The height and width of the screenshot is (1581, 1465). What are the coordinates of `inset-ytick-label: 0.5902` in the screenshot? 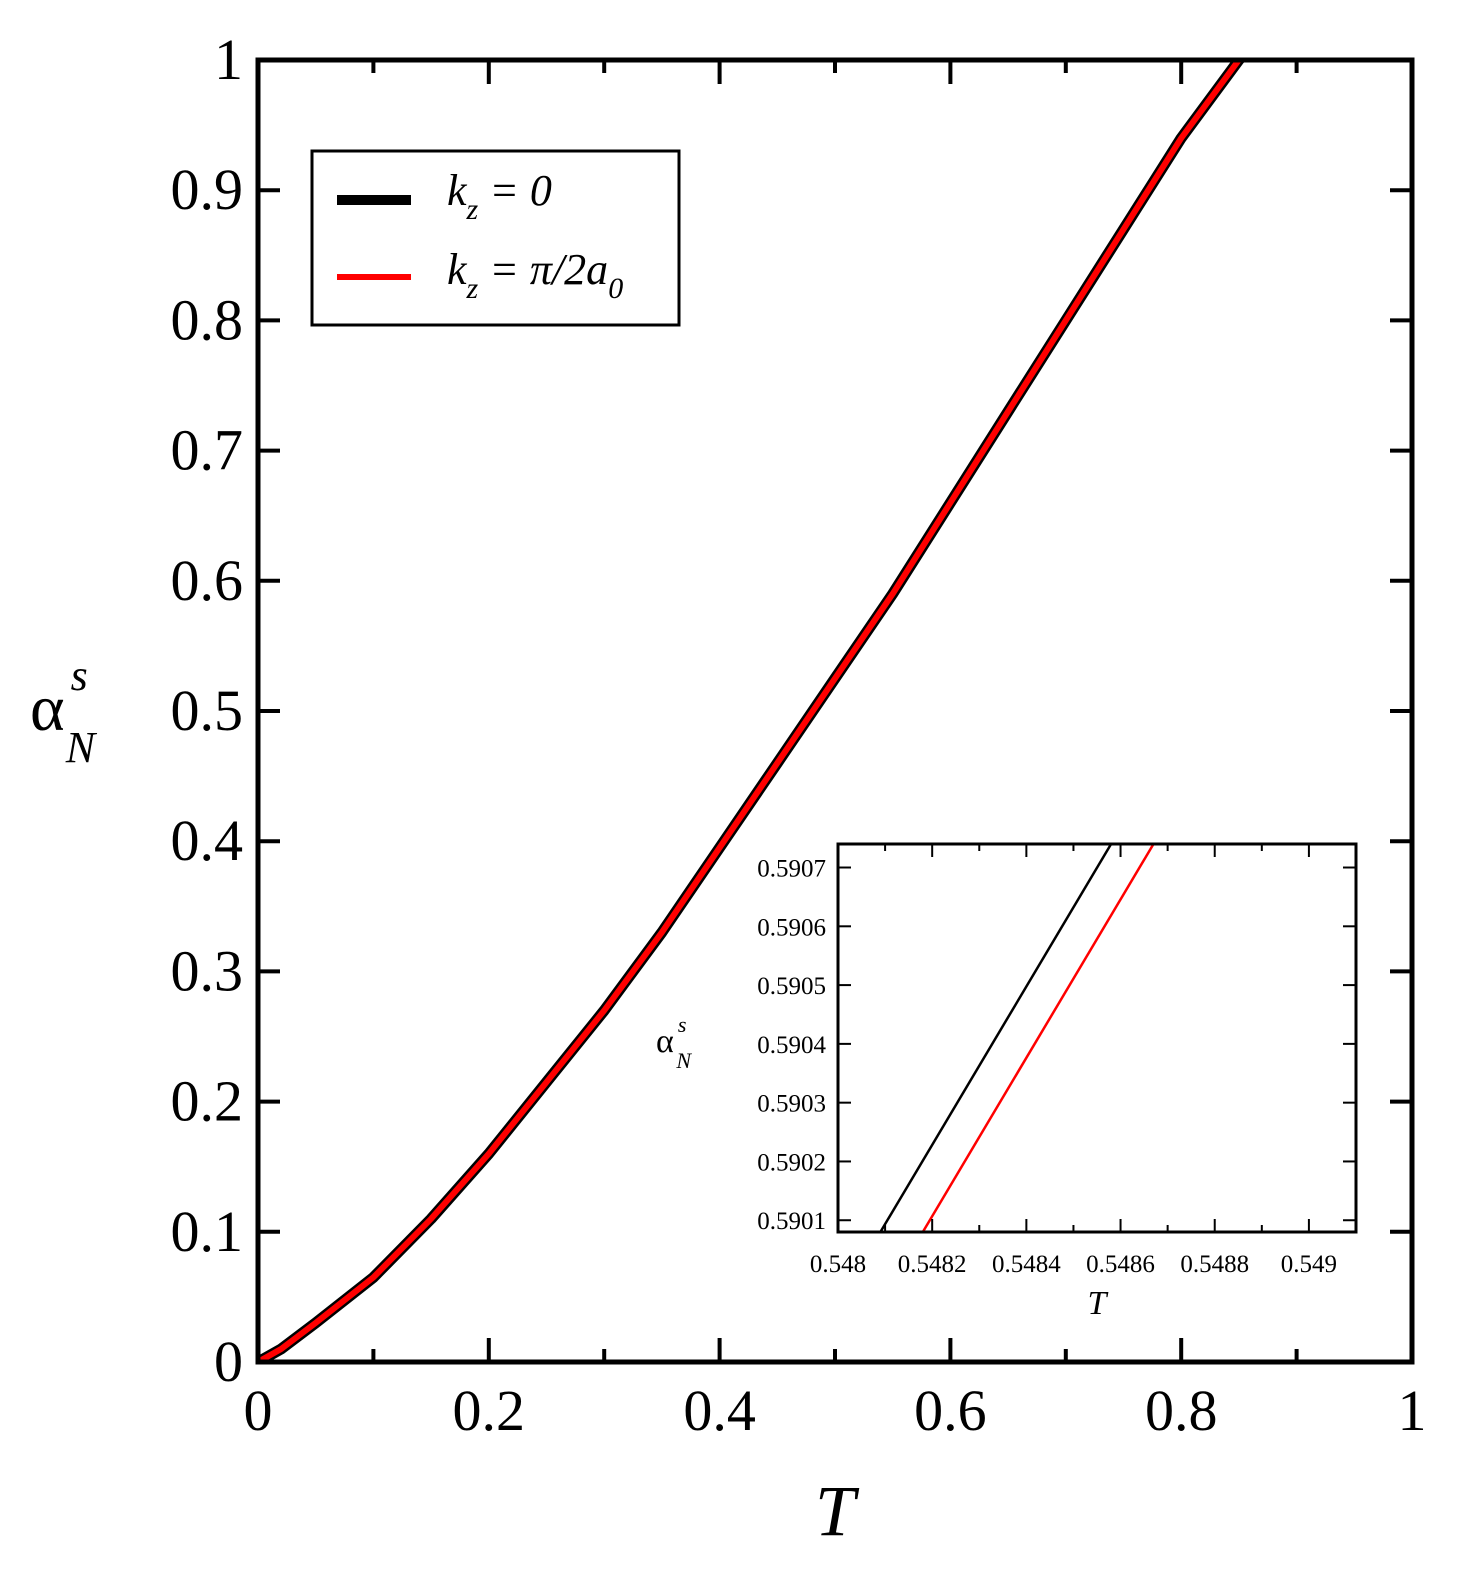 It's located at (791, 1162).